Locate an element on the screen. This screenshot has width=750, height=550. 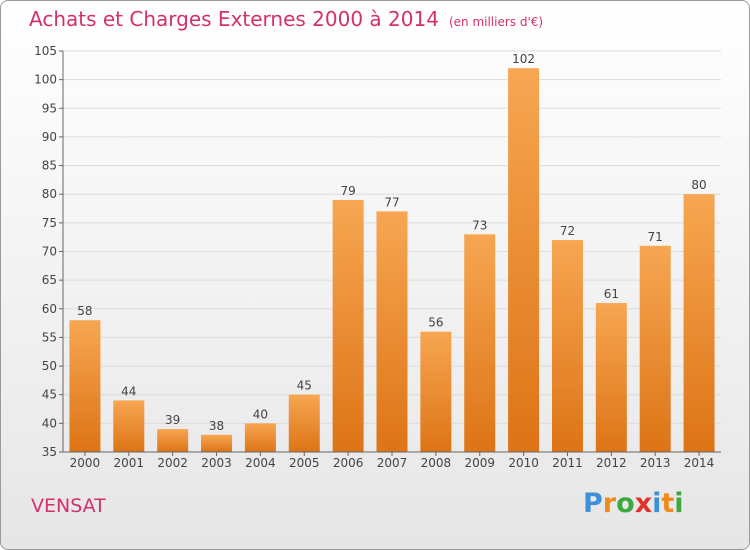
x-tick-label: 2001 is located at coordinates (129, 463).